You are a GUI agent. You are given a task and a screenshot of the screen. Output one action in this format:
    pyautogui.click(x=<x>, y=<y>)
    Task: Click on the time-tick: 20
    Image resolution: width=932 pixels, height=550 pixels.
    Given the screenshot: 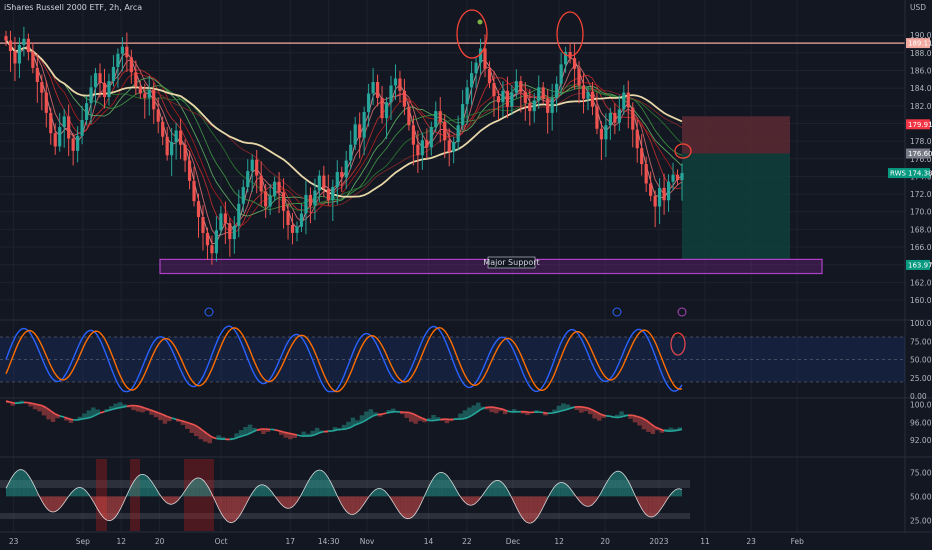 What is the action you would take?
    pyautogui.click(x=605, y=541)
    